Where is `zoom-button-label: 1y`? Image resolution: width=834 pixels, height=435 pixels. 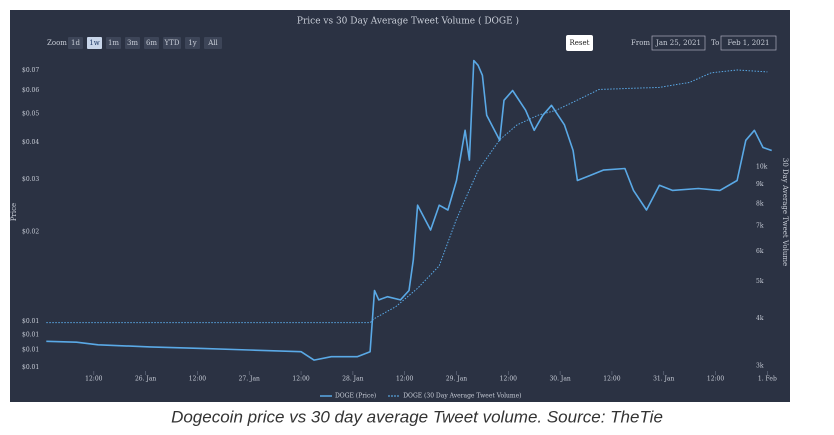
zoom-button-label: 1y is located at coordinates (192, 43).